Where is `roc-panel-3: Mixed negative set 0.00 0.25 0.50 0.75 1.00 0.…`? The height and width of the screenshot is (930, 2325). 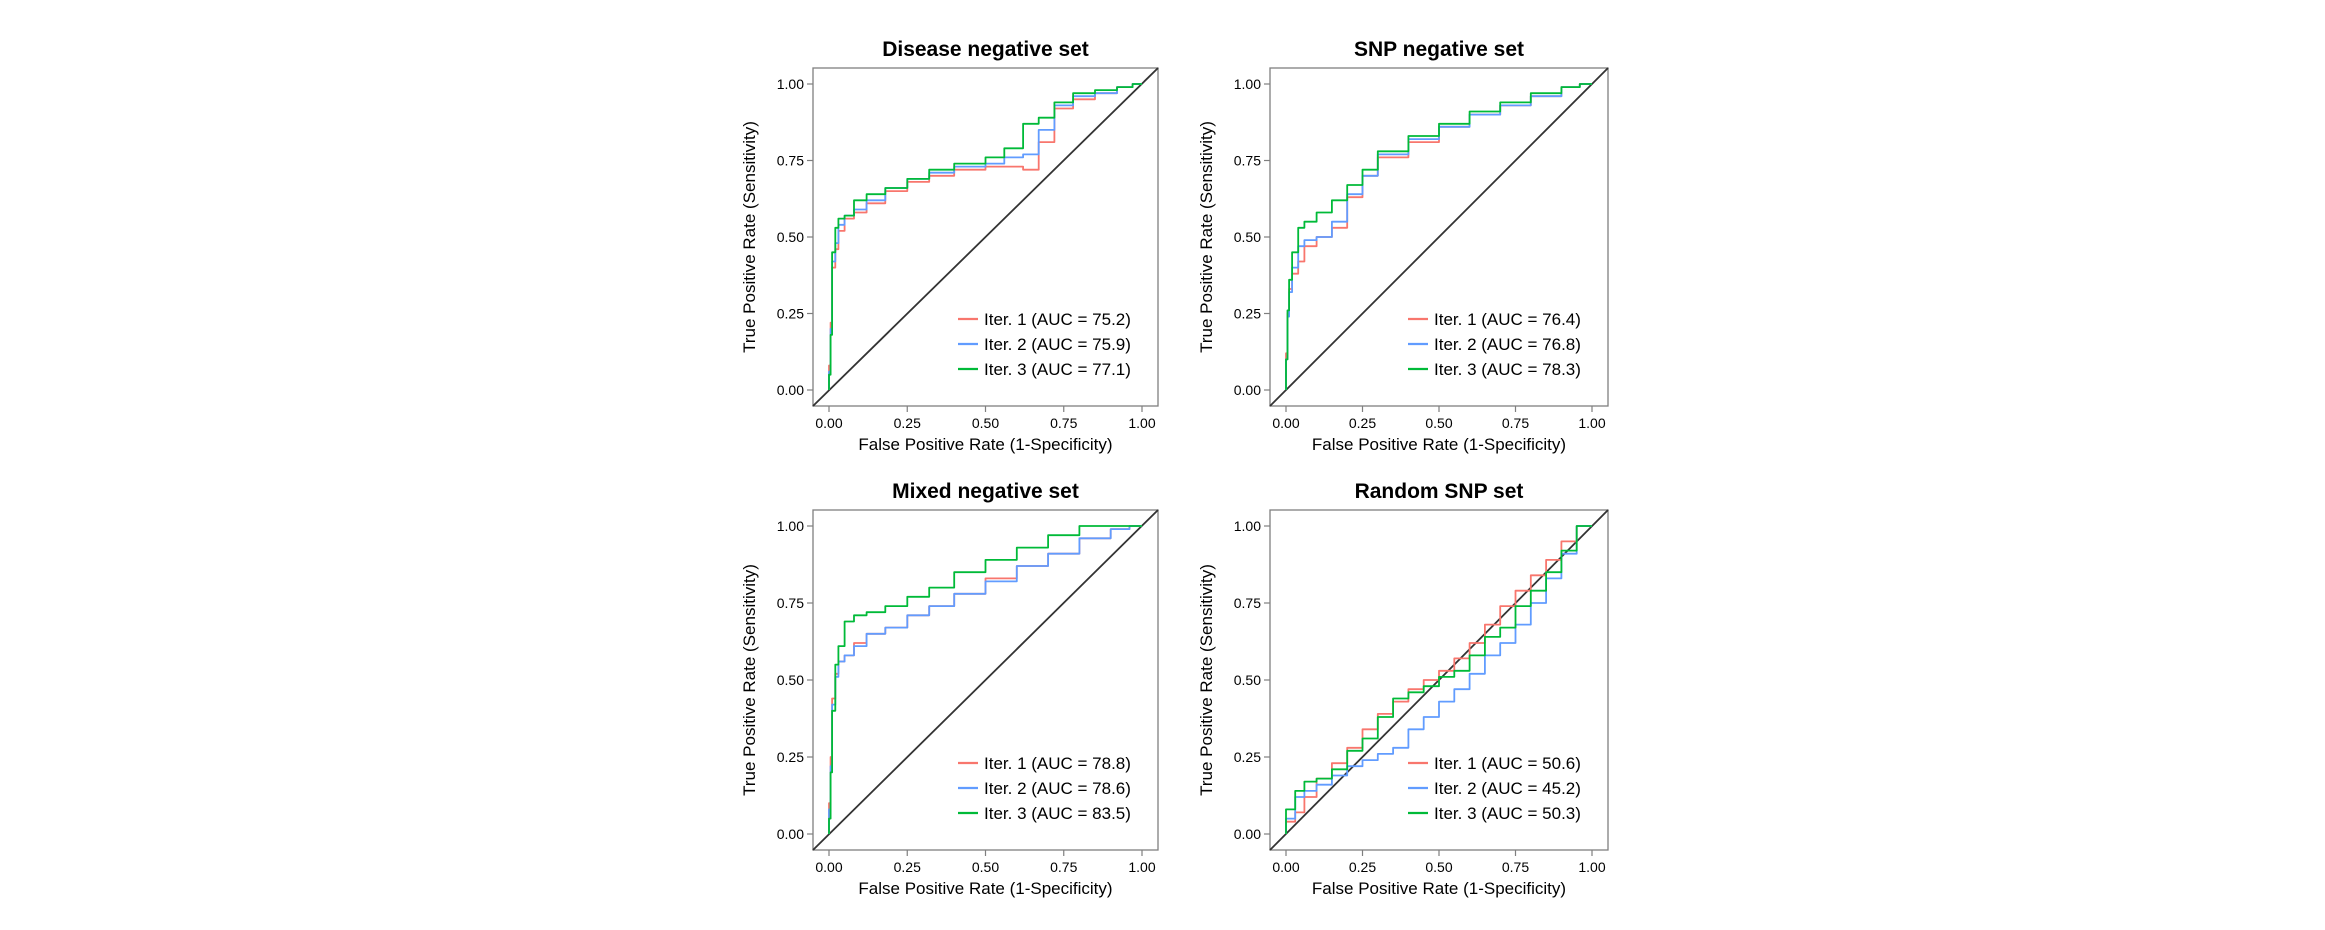 roc-panel-3: Mixed negative set 0.00 0.25 0.50 0.75 1.00 0.… is located at coordinates (949, 689).